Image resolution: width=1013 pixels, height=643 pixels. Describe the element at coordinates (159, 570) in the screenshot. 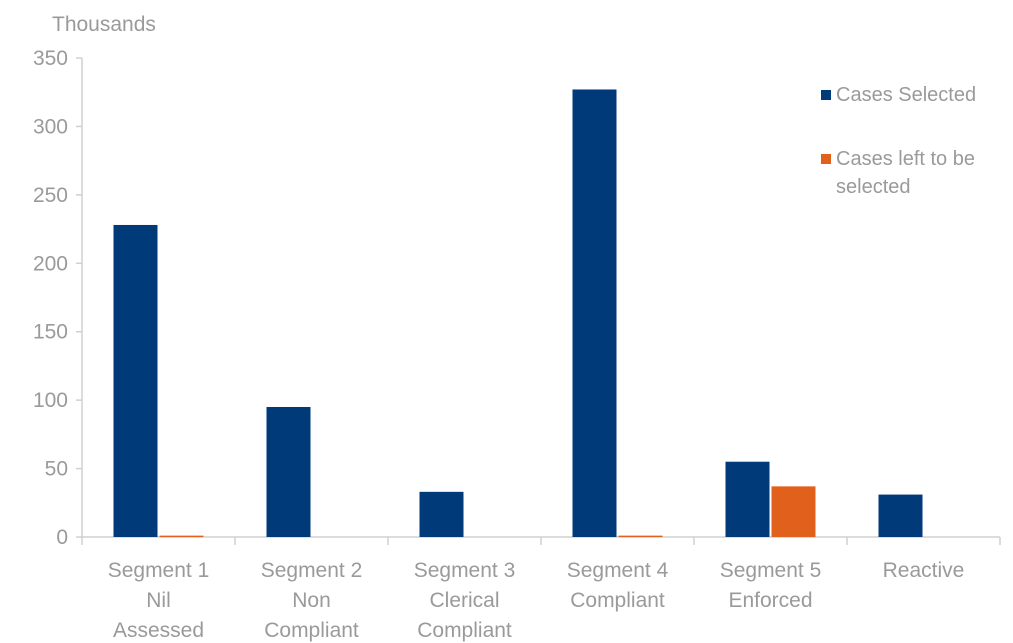

I see `x-category-label: Segment 1` at that location.